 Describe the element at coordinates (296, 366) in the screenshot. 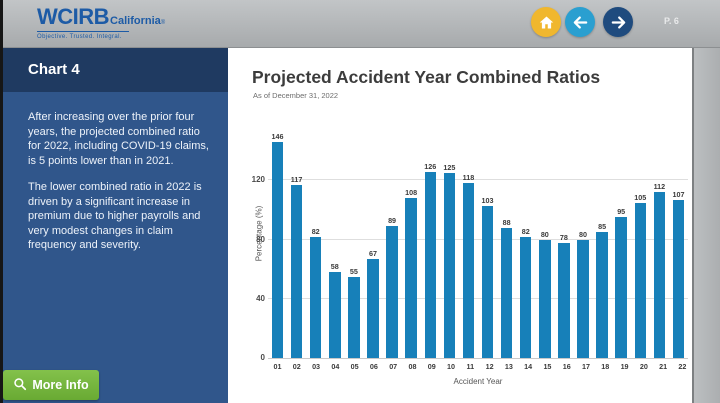

I see `x-tick-label: 02` at that location.